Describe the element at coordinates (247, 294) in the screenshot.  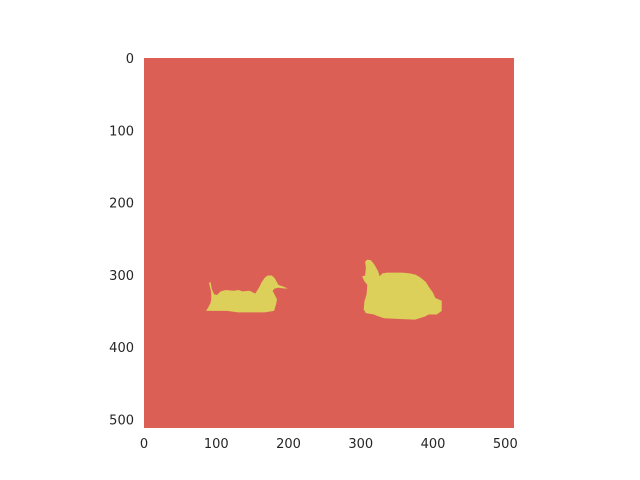
I see `region-duck` at that location.